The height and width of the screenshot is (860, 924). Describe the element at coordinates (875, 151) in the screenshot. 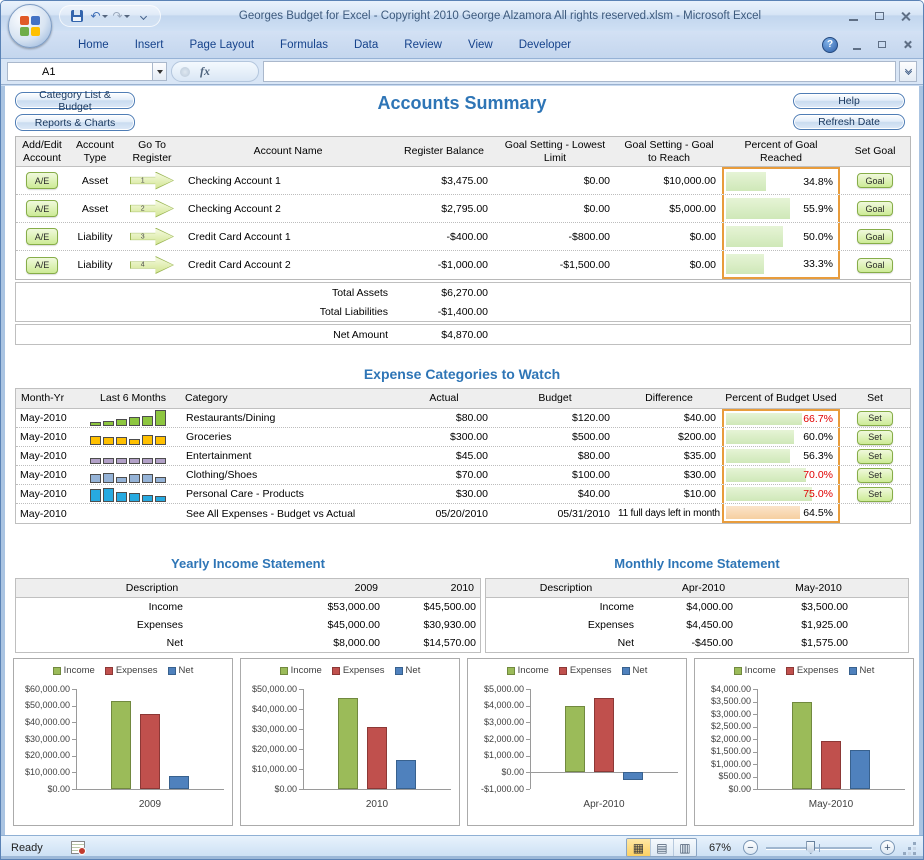

I see `col-set-goal: Set Goal` at that location.